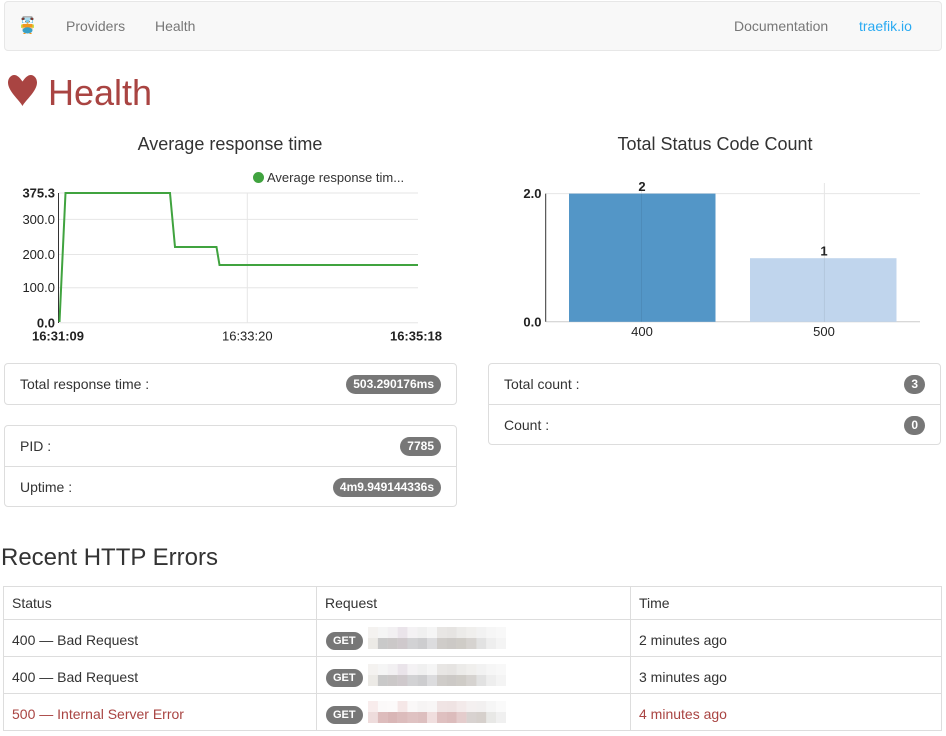 Image resolution: width=946 pixels, height=736 pixels. I want to click on svg-text: 16:31:09, so click(58, 336).